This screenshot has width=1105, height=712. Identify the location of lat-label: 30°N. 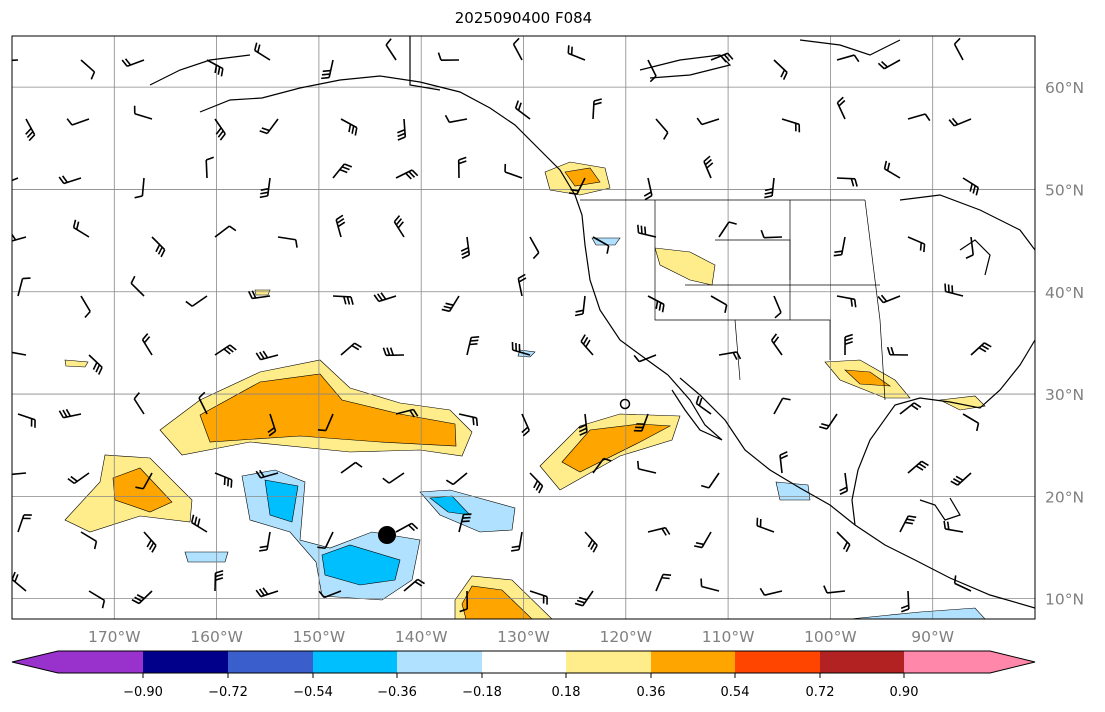
(1064, 395).